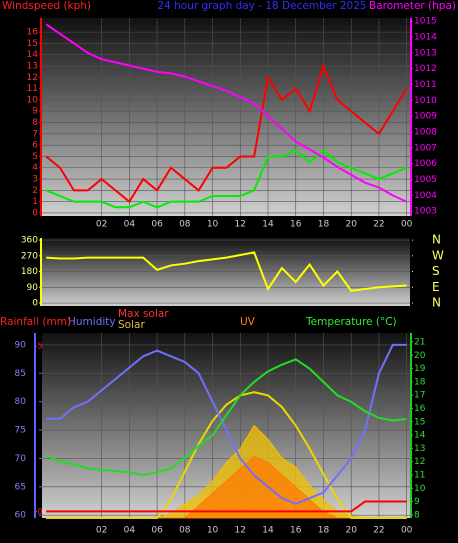 The image size is (458, 543). I want to click on y2-tick-label: E, so click(436, 287).